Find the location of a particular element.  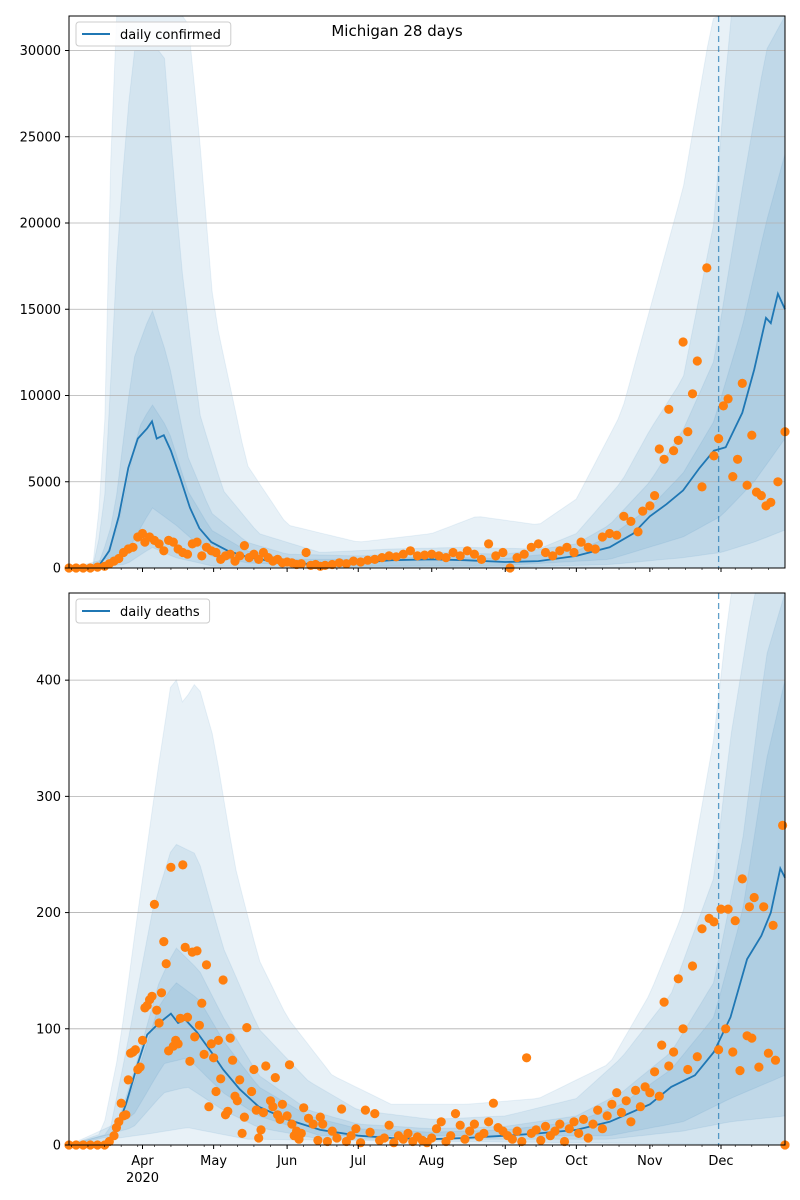

x-tick-label: Jun is located at coordinates (286, 1161).